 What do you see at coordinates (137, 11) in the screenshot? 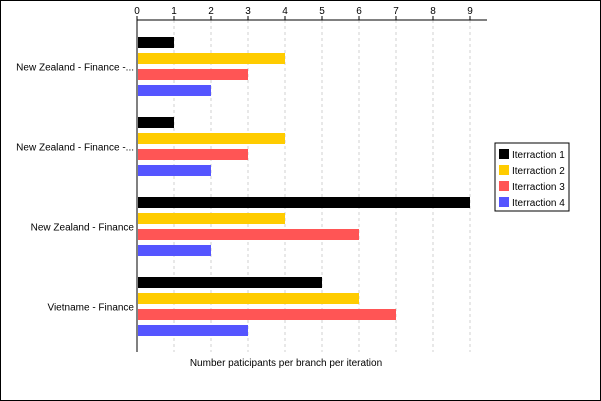
I see `x-tick-label: 0` at bounding box center [137, 11].